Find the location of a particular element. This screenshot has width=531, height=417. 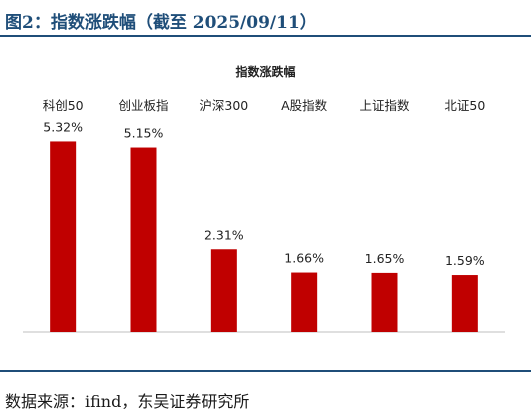

chart-title: 指数涨跌幅 is located at coordinates (265, 72).